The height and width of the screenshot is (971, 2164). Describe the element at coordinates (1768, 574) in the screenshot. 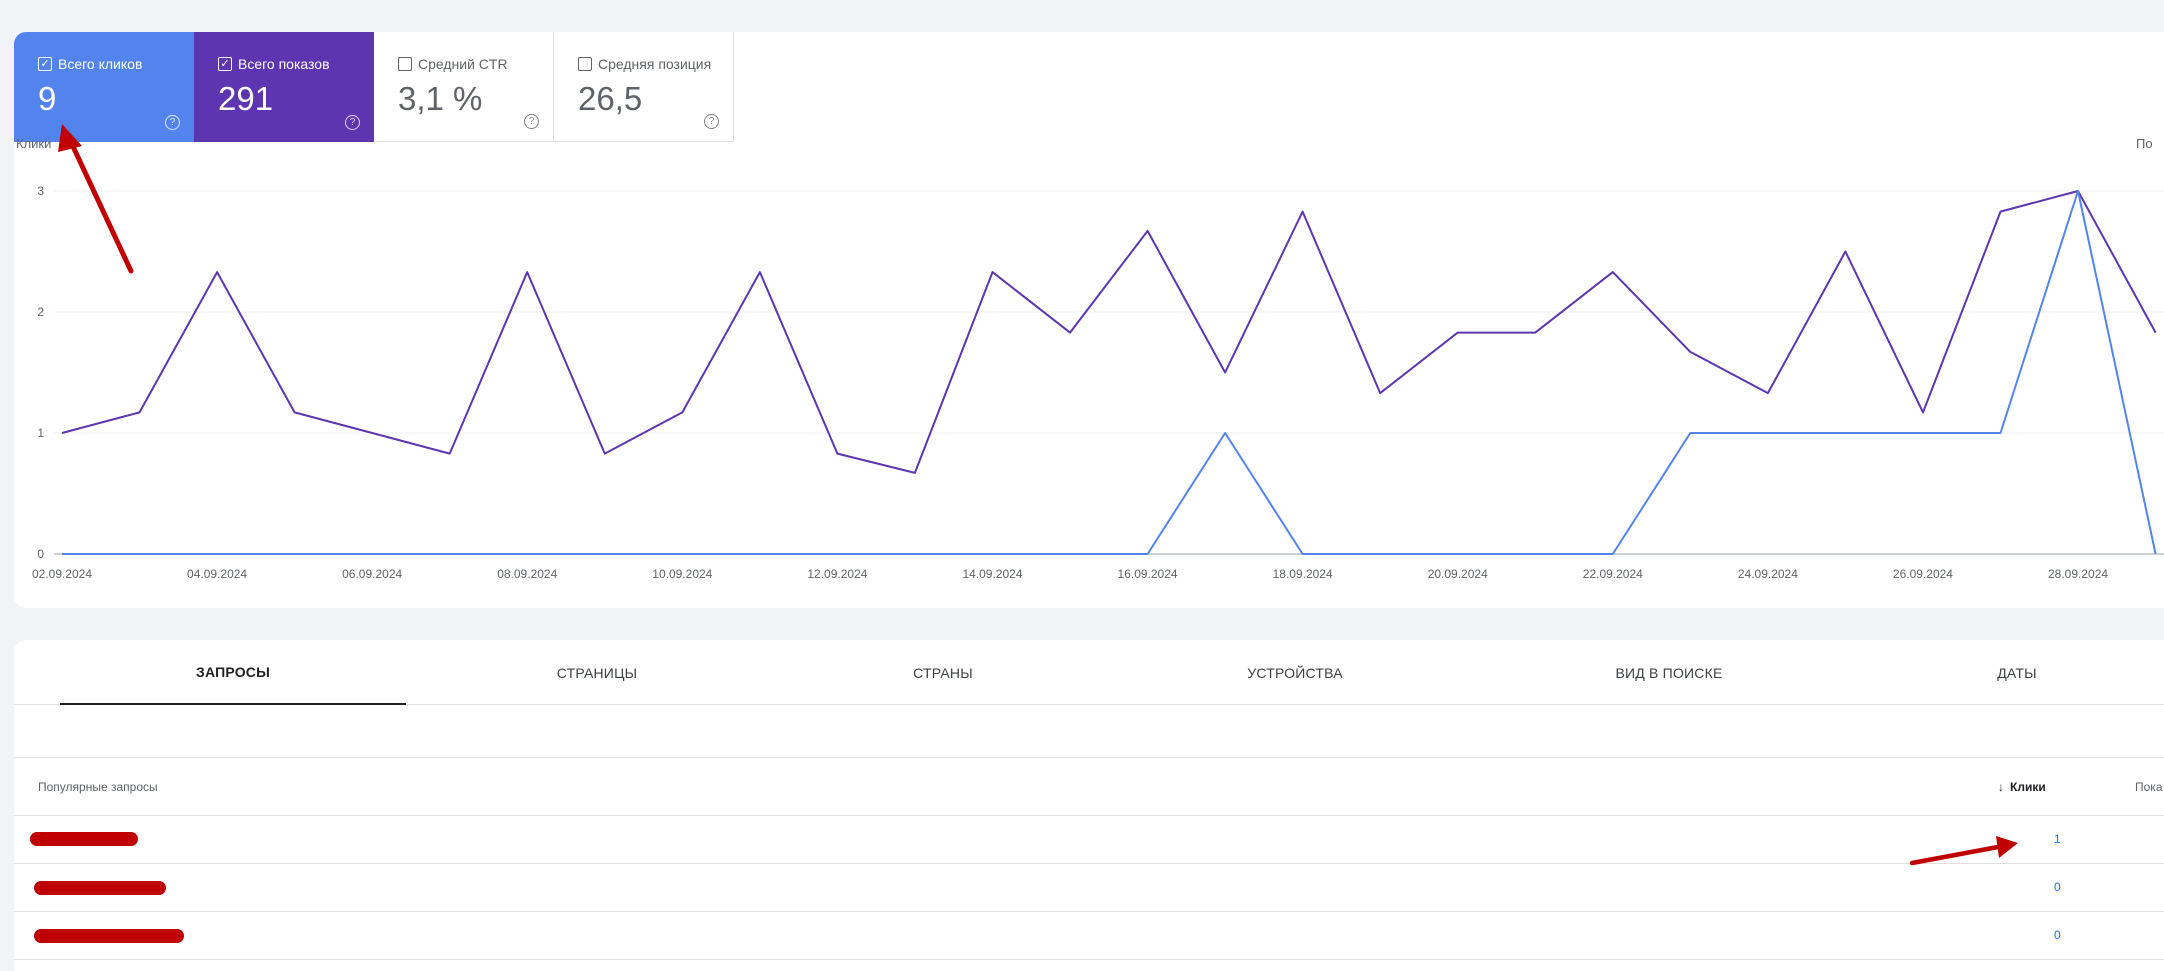

I see `x-tick-label: 24.09.2024` at that location.